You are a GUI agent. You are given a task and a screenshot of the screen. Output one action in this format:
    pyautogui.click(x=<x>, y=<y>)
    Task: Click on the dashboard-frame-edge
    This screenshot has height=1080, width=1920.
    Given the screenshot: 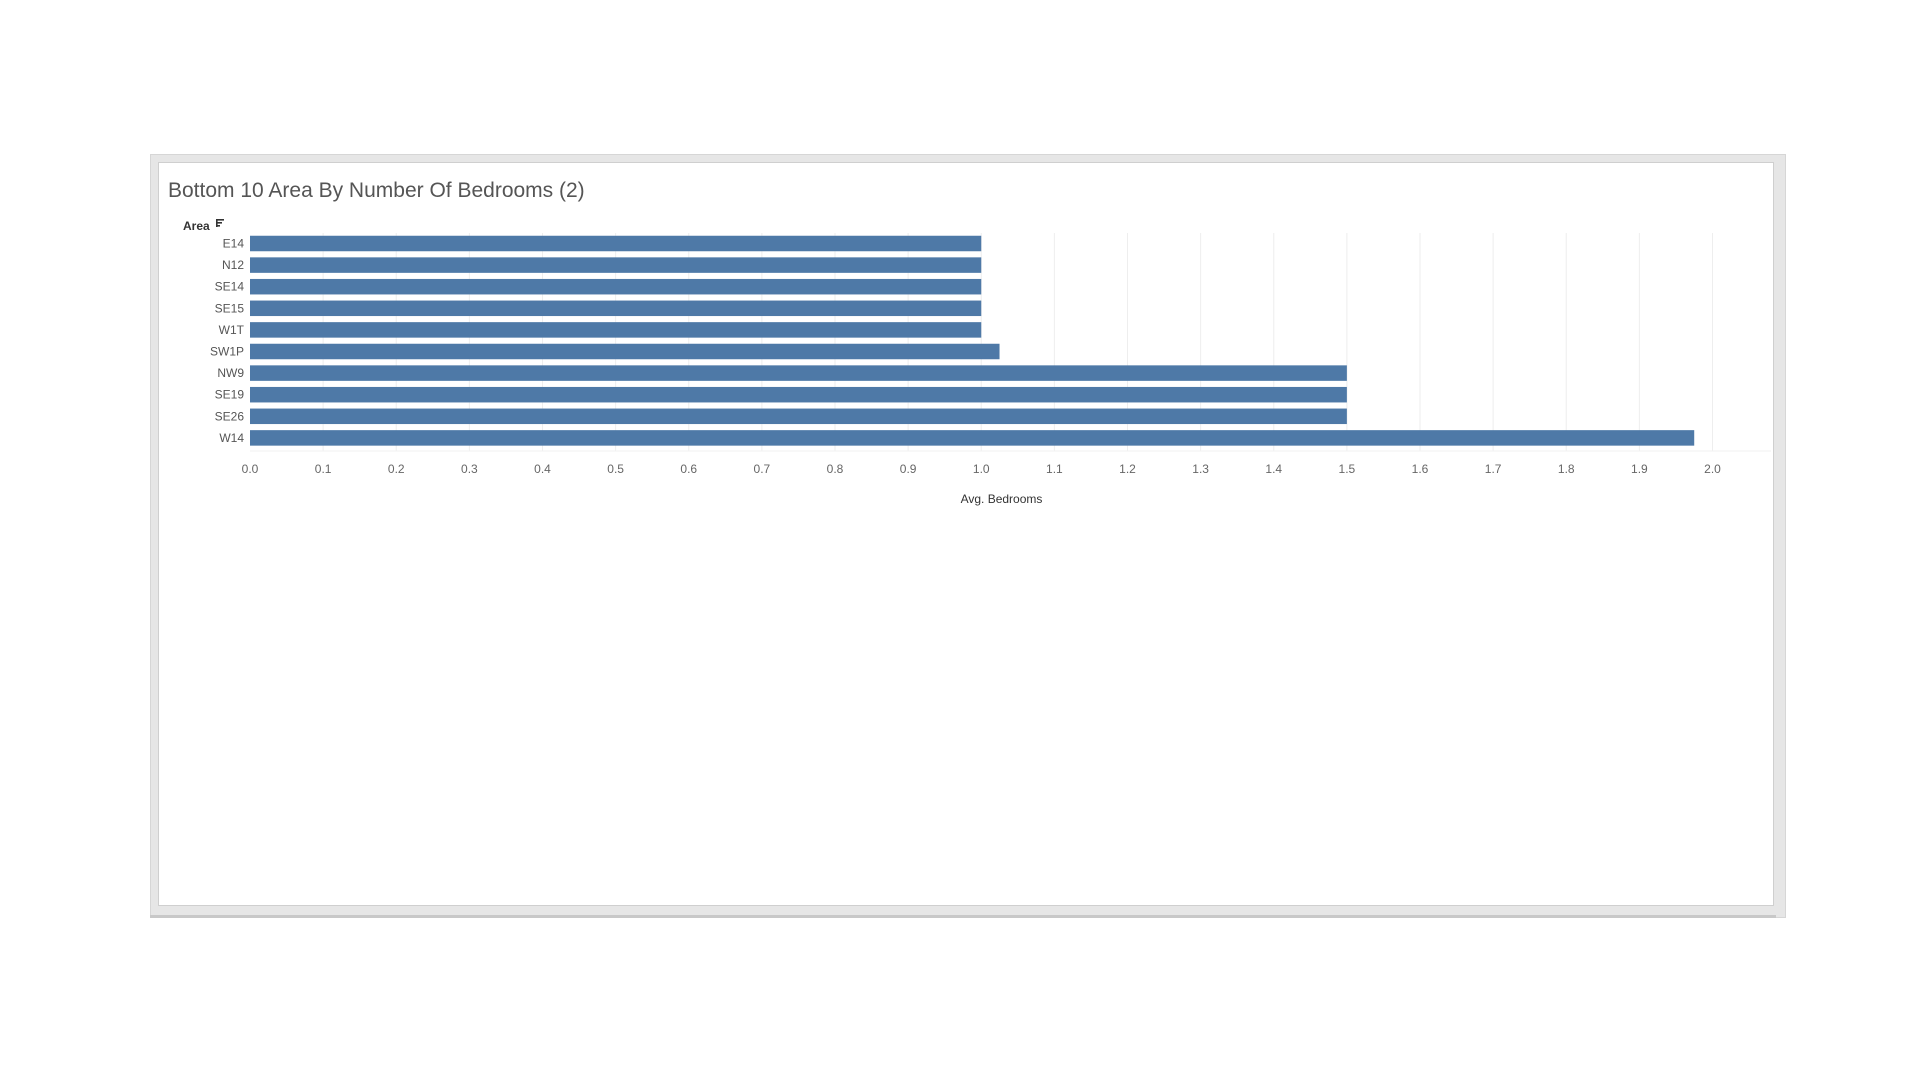 What is the action you would take?
    pyautogui.click(x=963, y=916)
    